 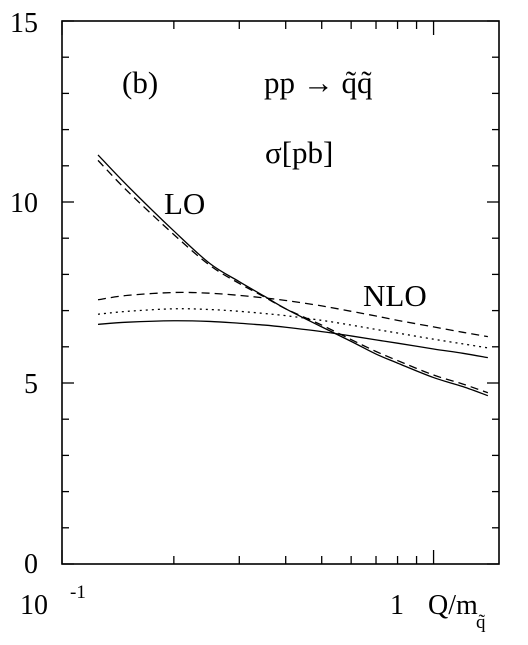 I want to click on y-tick-label-15: 15, so click(x=24, y=23).